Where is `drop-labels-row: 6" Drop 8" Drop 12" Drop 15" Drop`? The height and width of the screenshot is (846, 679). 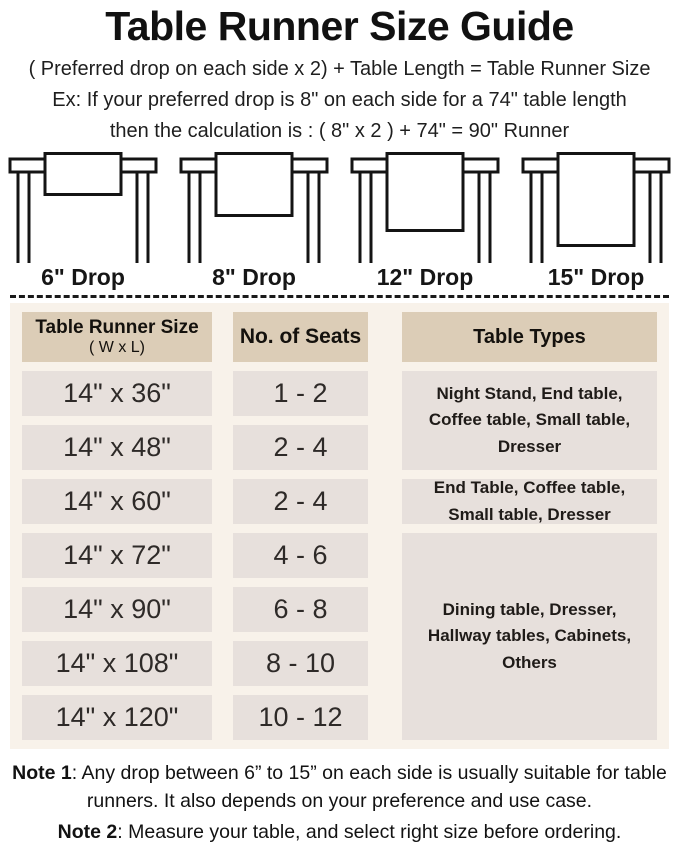 drop-labels-row: 6" Drop 8" Drop 12" Drop 15" Drop is located at coordinates (339, 277).